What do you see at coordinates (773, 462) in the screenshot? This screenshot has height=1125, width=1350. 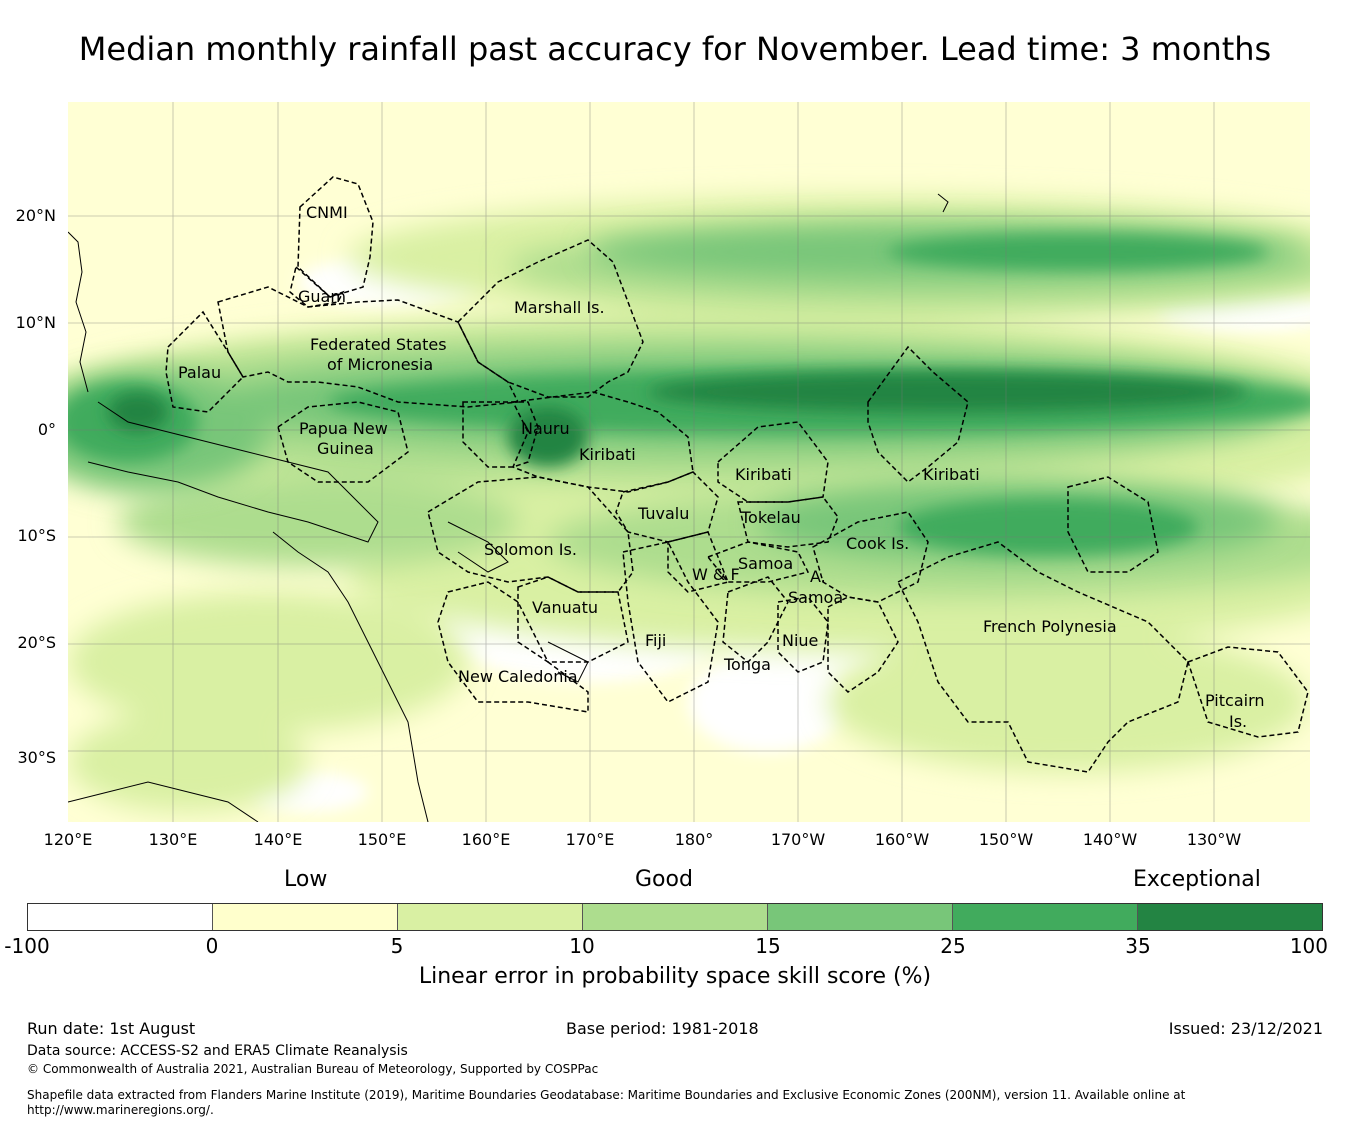 I see `boundary-kiribati-central` at bounding box center [773, 462].